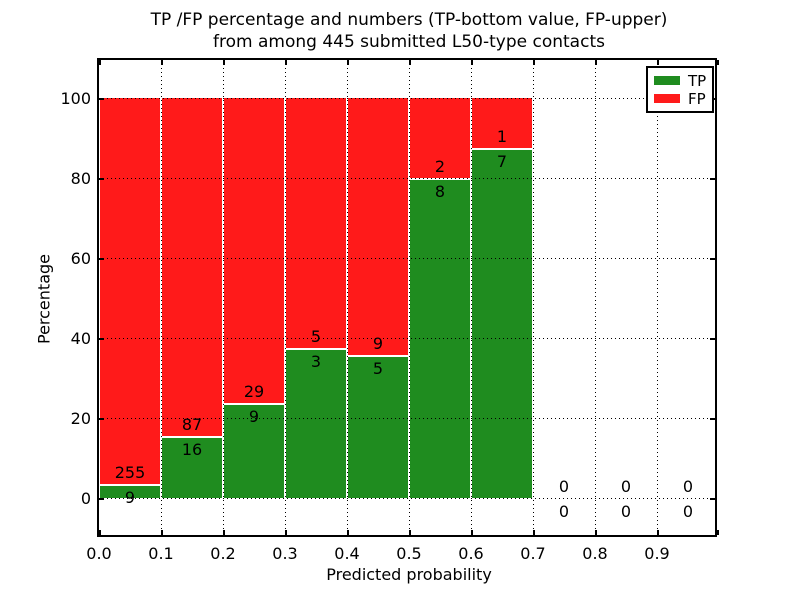 Image resolution: width=800 pixels, height=600 pixels. What do you see at coordinates (85, 498) in the screenshot?
I see `y-tick-label: 0` at bounding box center [85, 498].